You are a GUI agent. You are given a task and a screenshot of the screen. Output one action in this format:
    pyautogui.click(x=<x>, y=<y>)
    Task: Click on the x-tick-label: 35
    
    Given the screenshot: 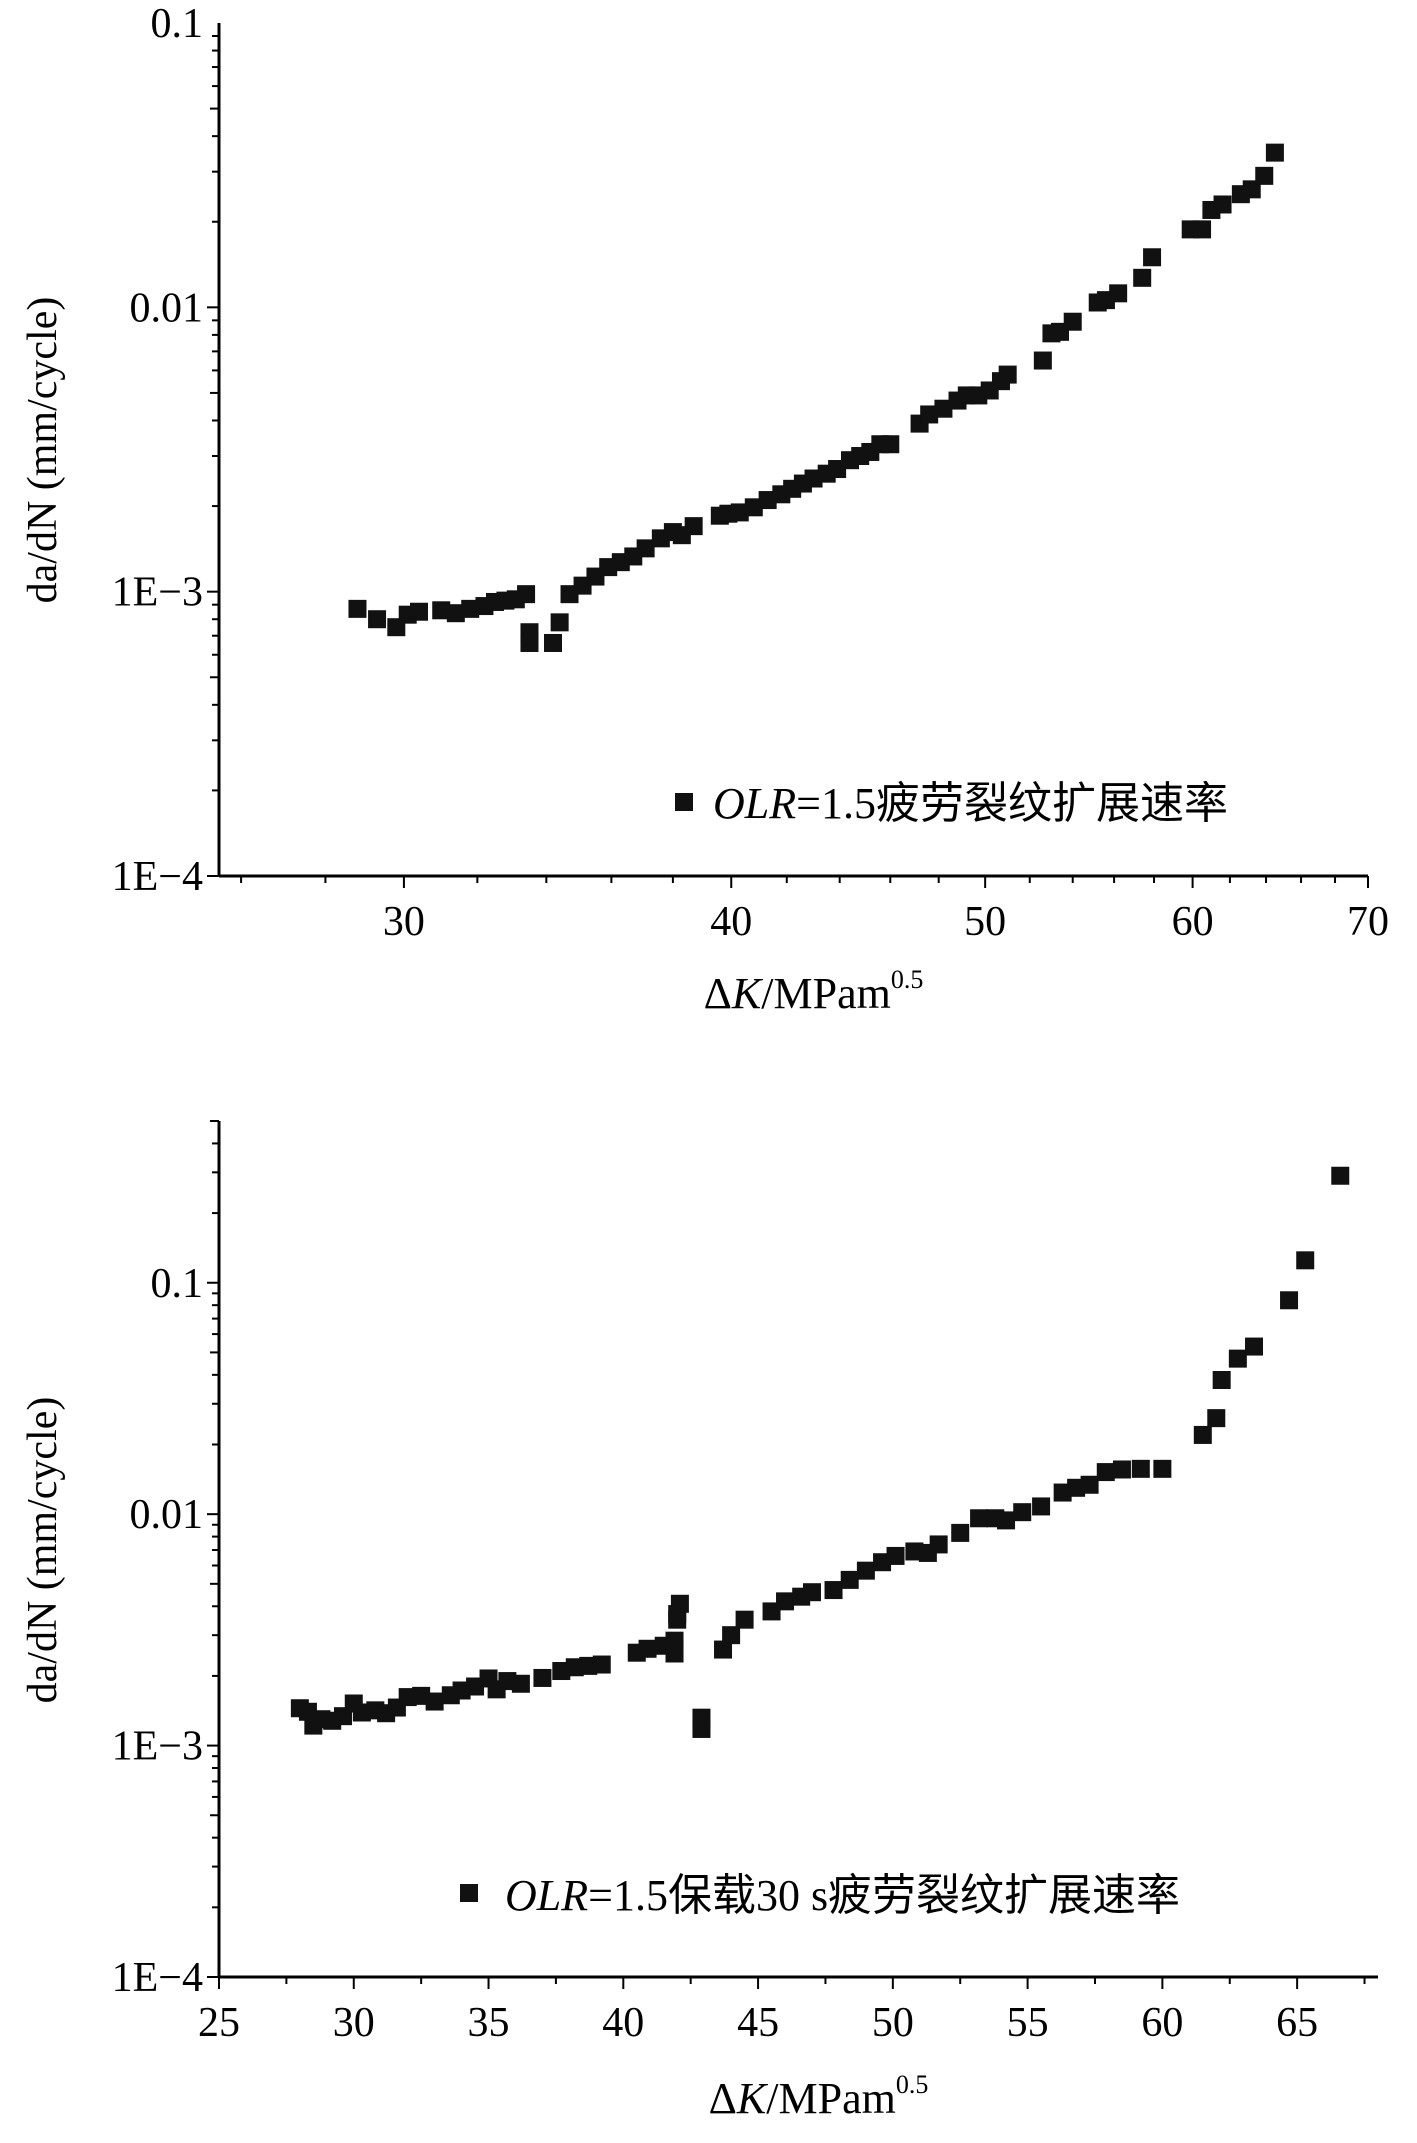 What is the action you would take?
    pyautogui.click(x=489, y=2023)
    